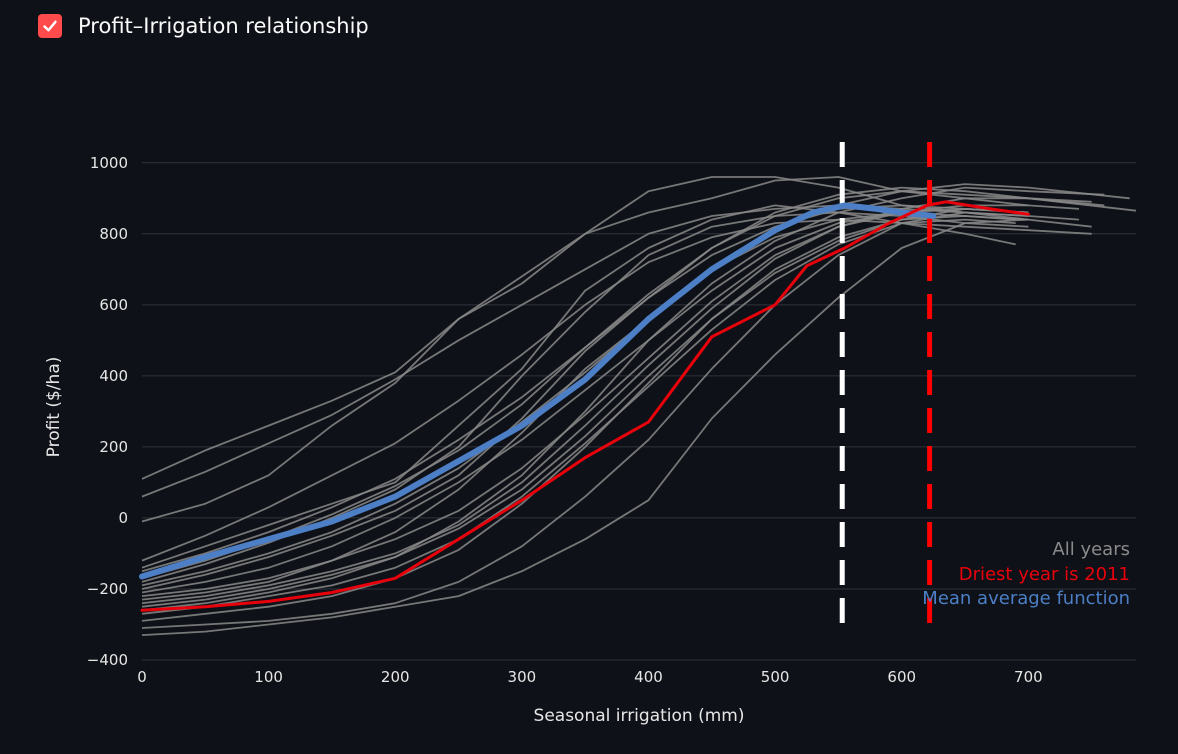 This screenshot has height=754, width=1178. I want to click on y-tick-label: −400, so click(107, 660).